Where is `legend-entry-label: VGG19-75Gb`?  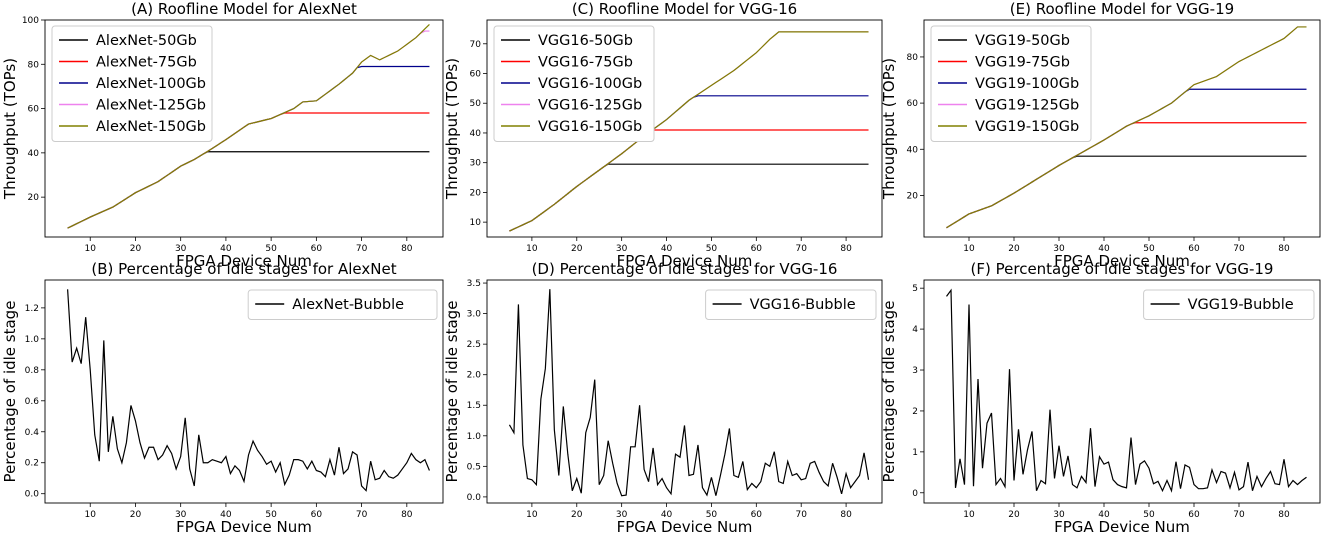 legend-entry-label: VGG19-75Gb is located at coordinates (1022, 63).